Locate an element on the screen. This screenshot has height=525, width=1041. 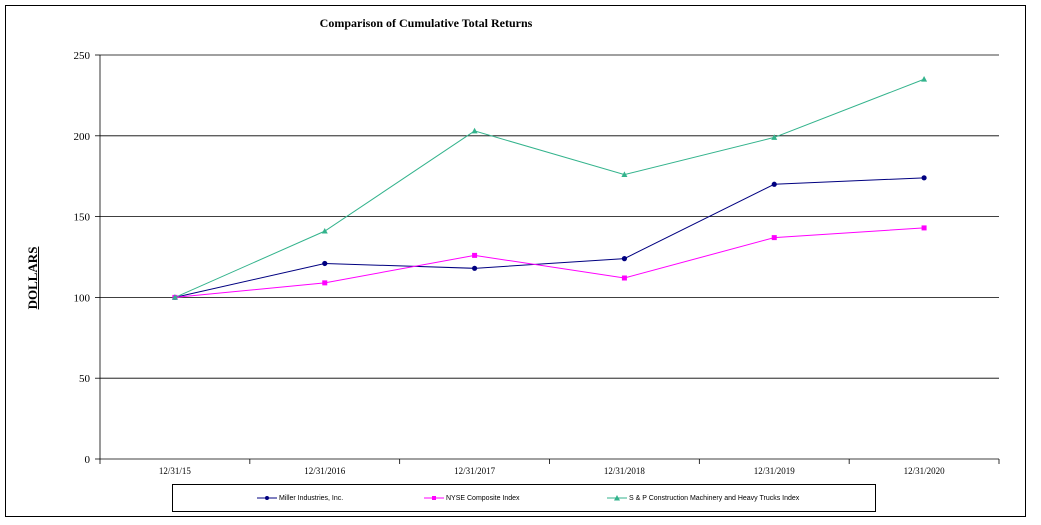
y-tick-label: 50 is located at coordinates (85, 379).